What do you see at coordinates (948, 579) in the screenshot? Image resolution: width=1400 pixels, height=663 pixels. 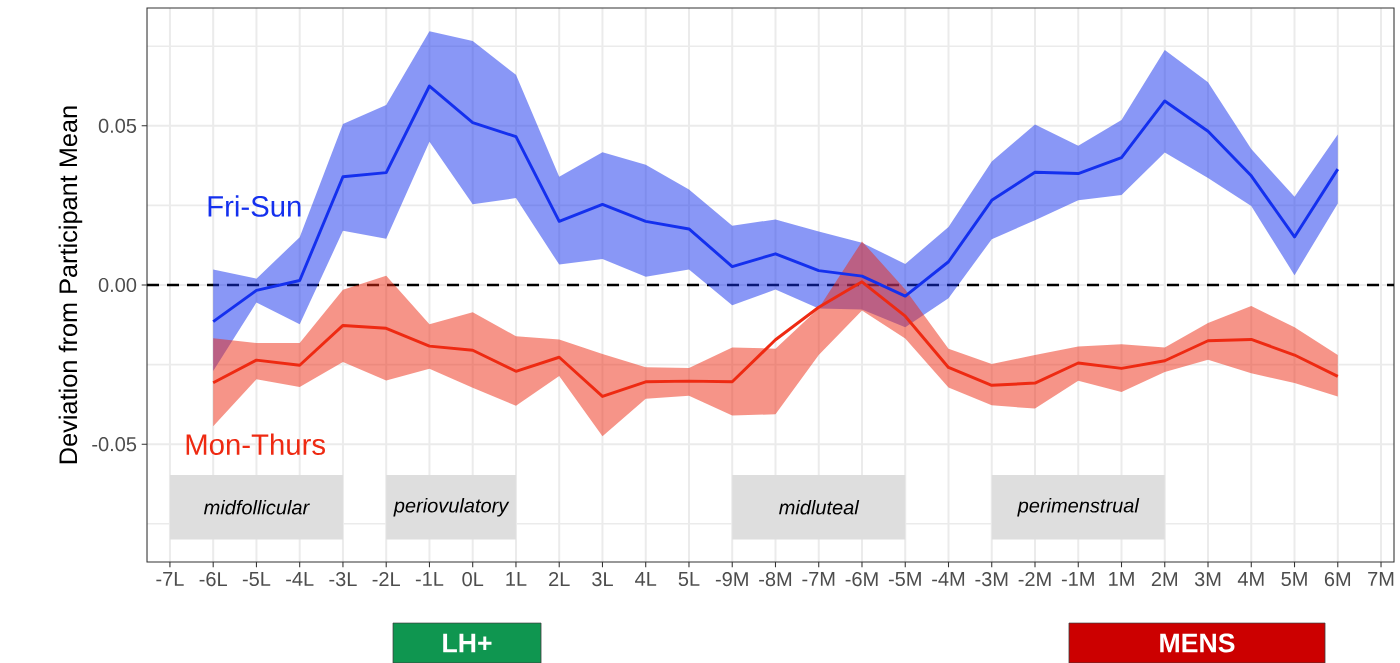 I see `x-tick-label: -4M` at bounding box center [948, 579].